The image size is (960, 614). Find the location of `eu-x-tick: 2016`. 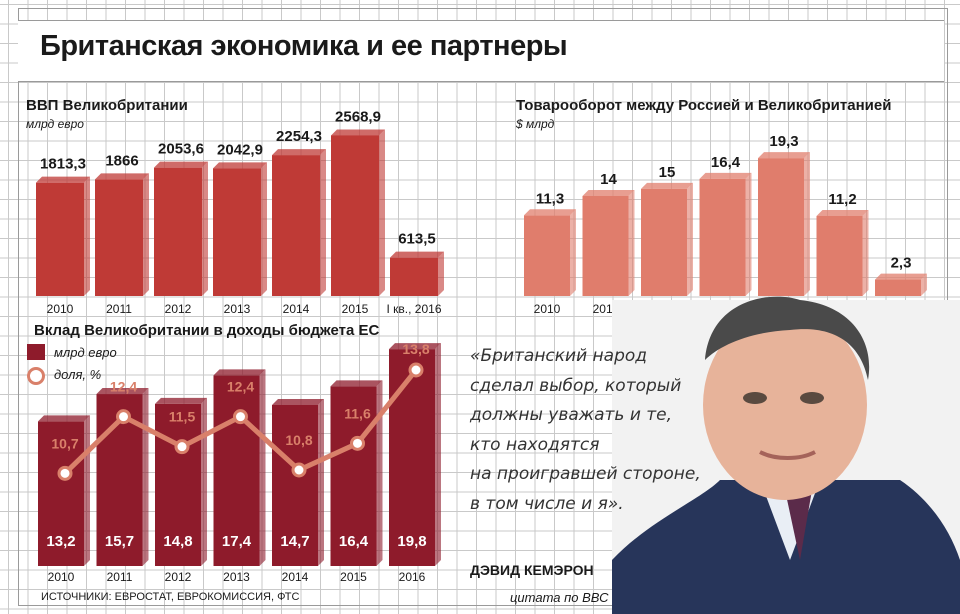

eu-x-tick: 2016 is located at coordinates (412, 577).